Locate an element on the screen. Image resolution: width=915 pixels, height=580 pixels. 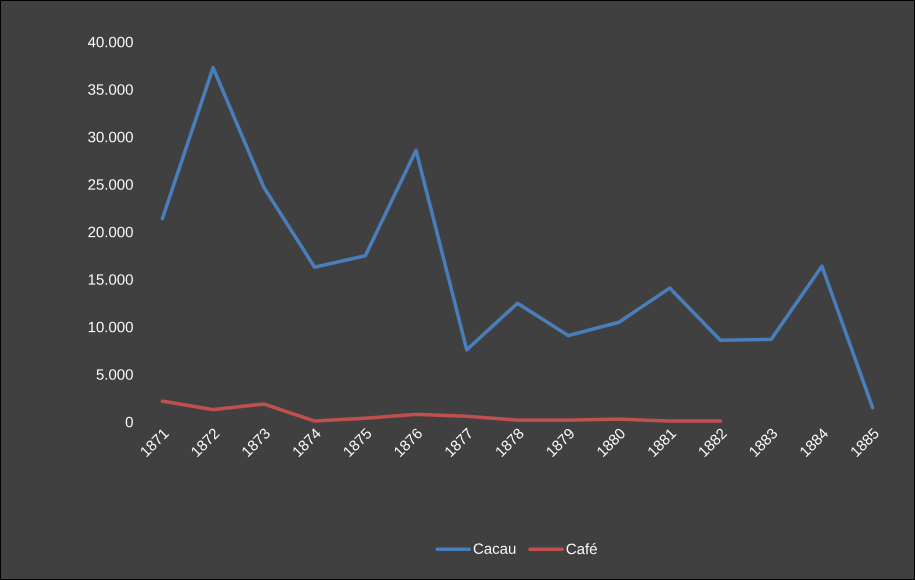
y-tick-label: 20.000 is located at coordinates (110, 232).